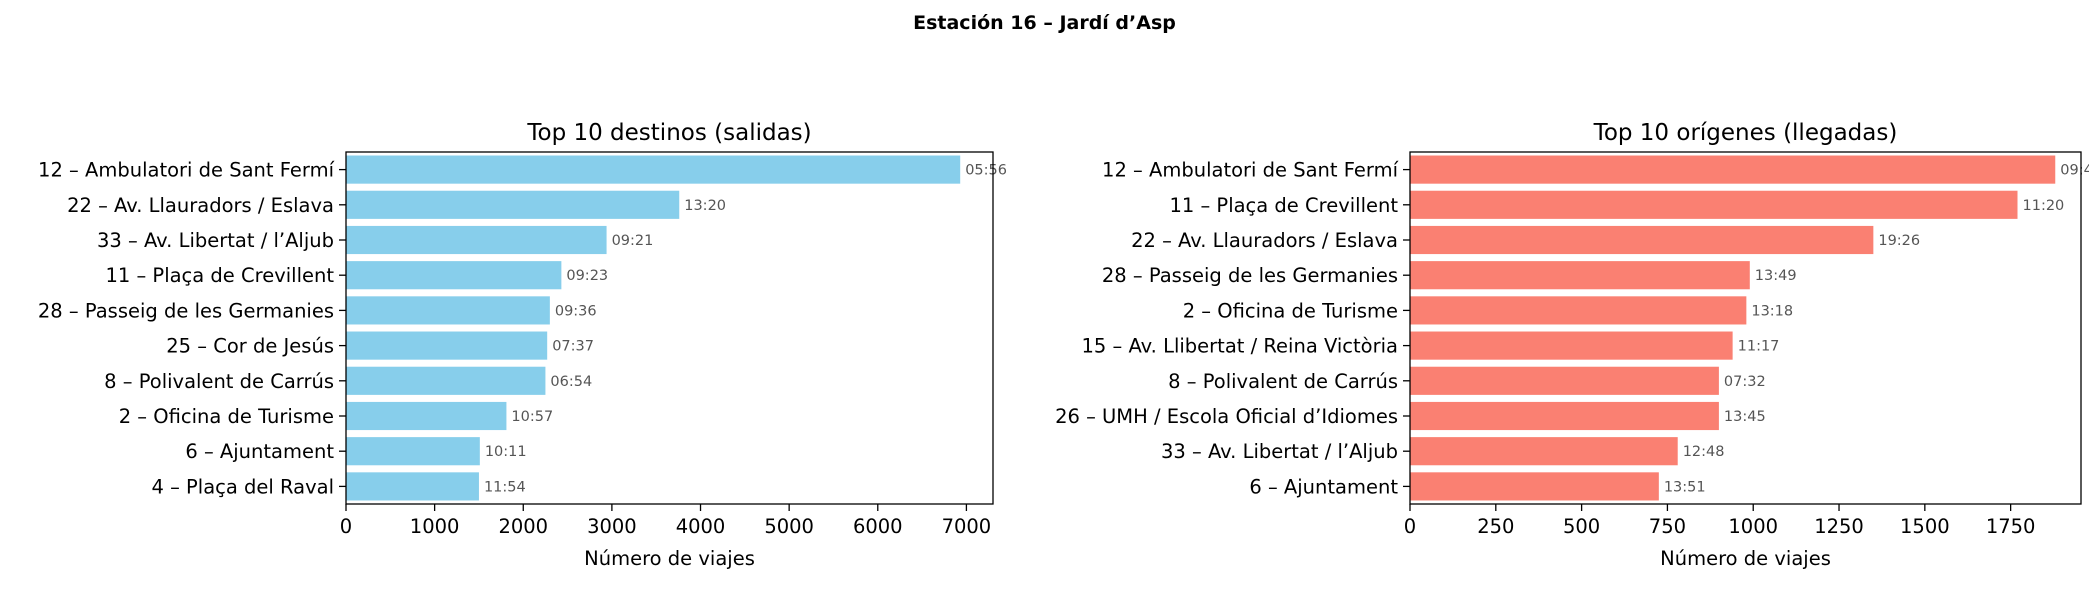 The height and width of the screenshot is (594, 2089). Describe the element at coordinates (573, 347) in the screenshot. I see `data-label: 07:37` at that location.